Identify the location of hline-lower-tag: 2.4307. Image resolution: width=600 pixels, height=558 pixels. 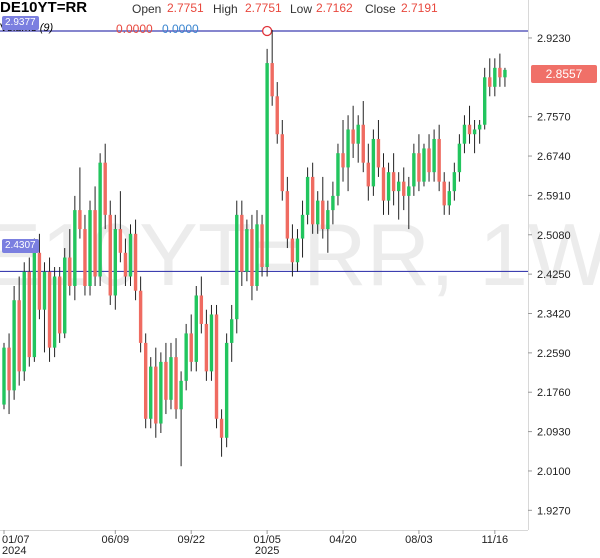
(20, 246).